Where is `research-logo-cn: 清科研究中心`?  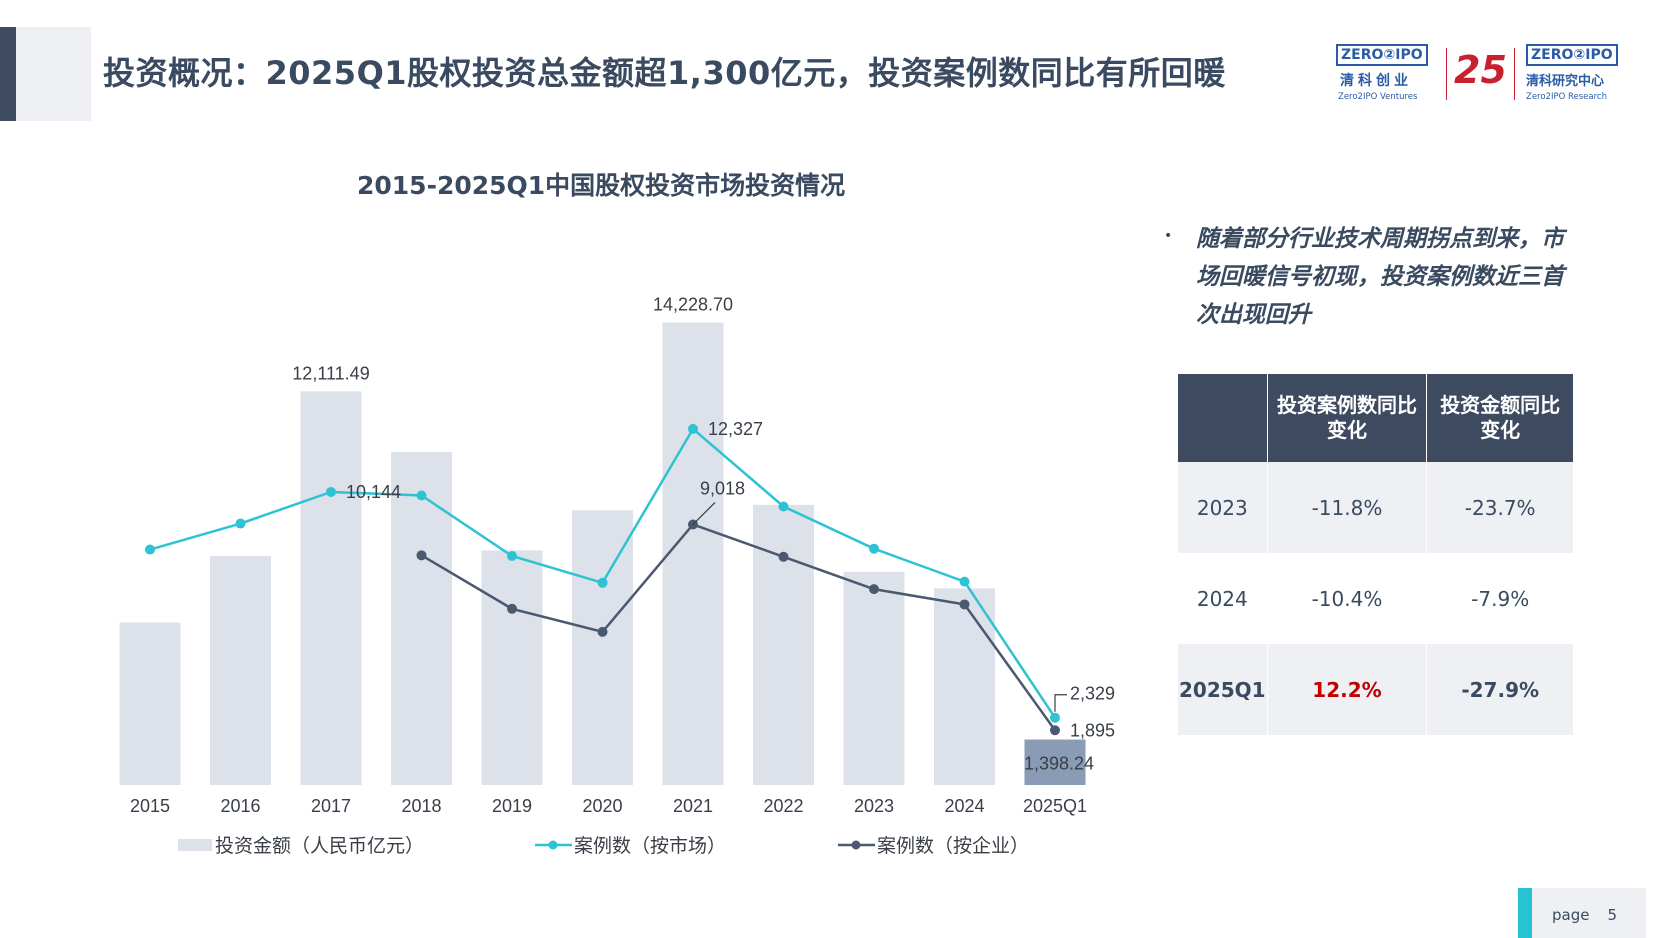 research-logo-cn: 清科研究中心 is located at coordinates (1565, 81).